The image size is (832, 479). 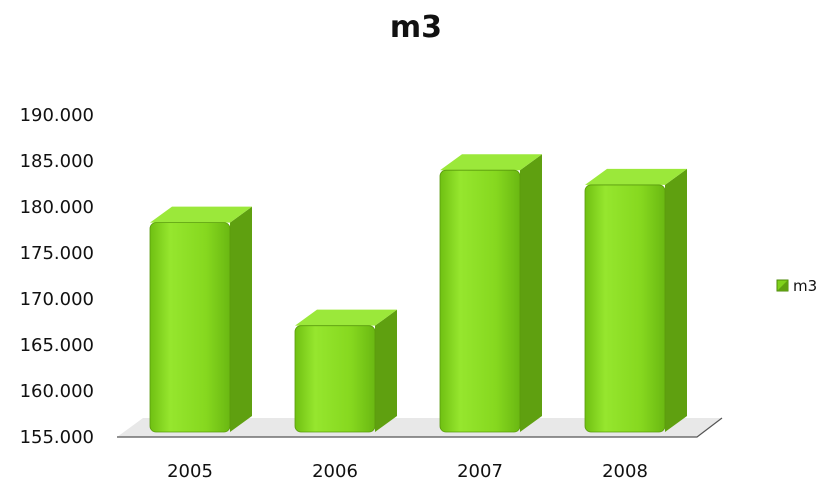 I want to click on x-tick-label: 2008, so click(x=625, y=470).